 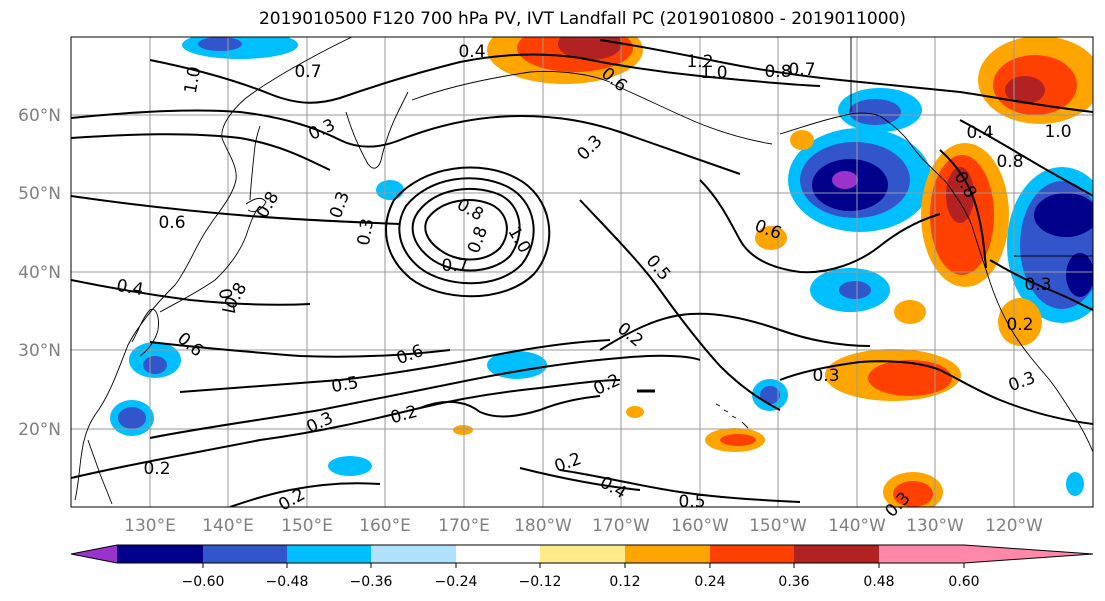 What do you see at coordinates (913, 489) in the screenshot?
I see `positive-anomaly-south-east` at bounding box center [913, 489].